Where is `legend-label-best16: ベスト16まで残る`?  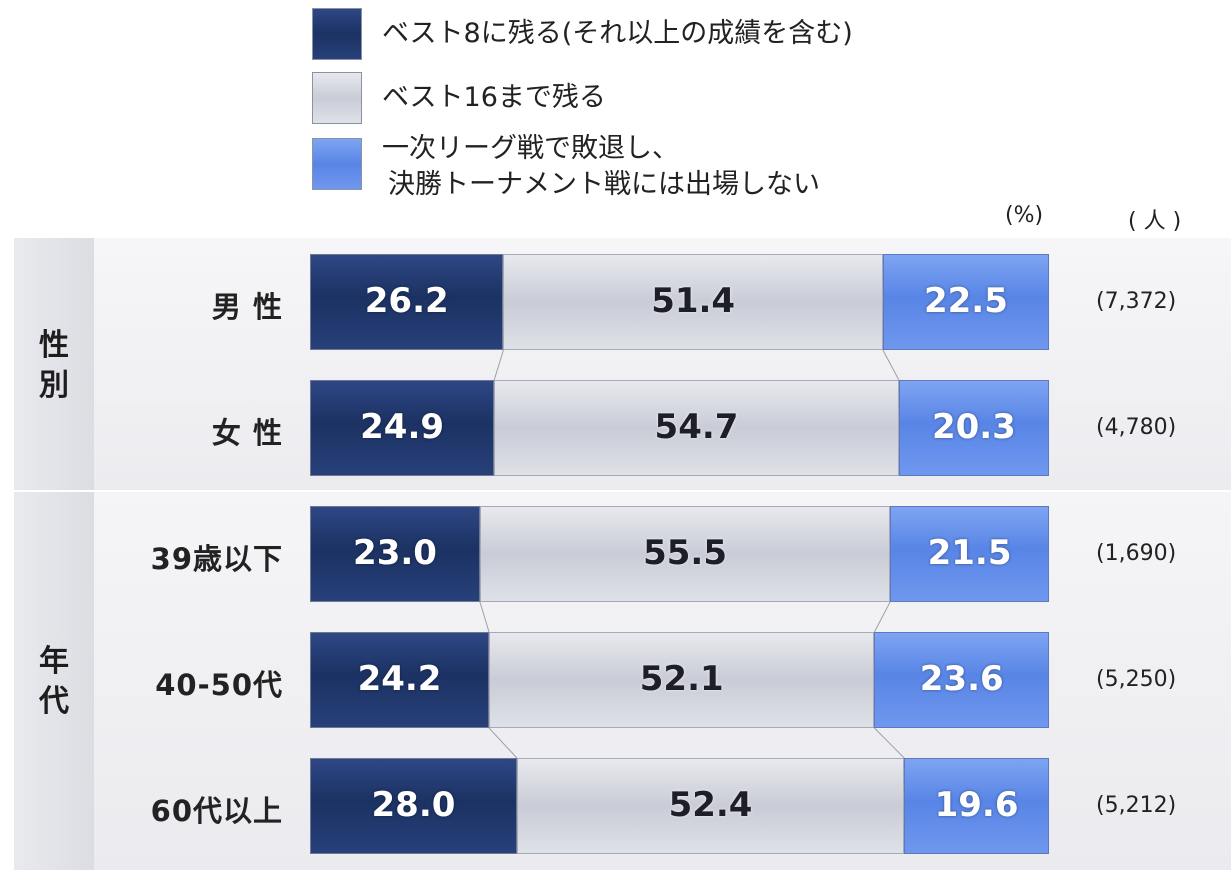
legend-label-best16: ベスト16まで残る is located at coordinates (494, 97).